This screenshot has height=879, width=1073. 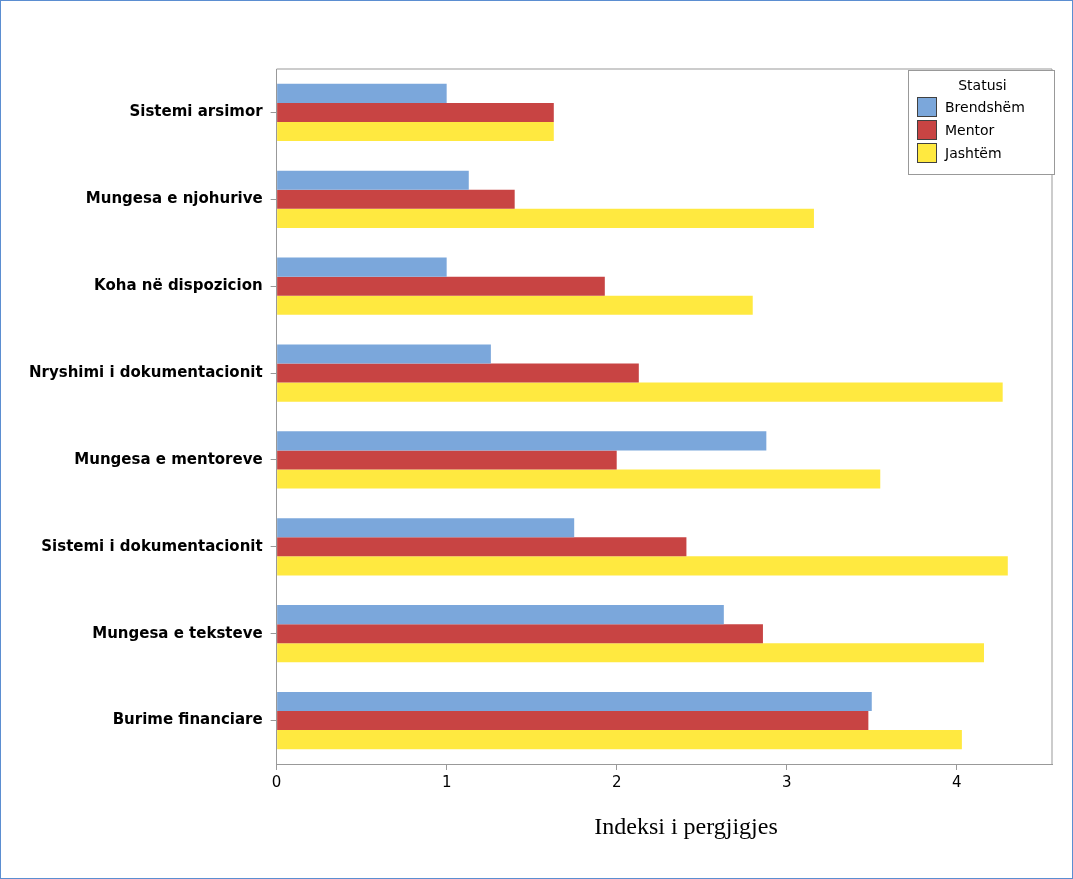 I want to click on y-tick-label: Sistemi i dokumentacionit, so click(x=152, y=545).